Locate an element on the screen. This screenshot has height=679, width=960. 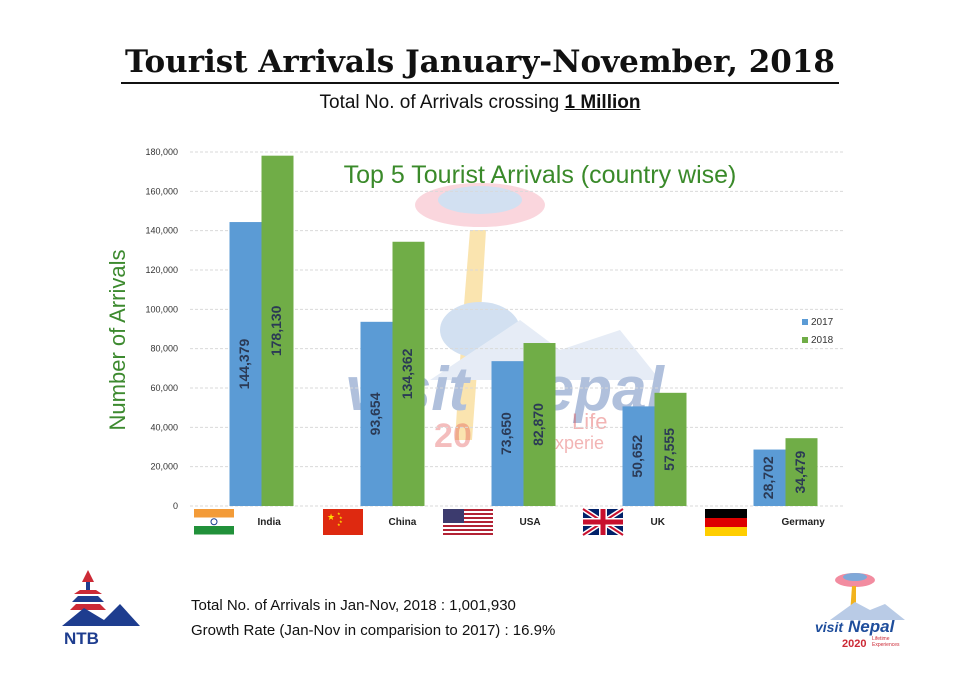
logo-right-year: 2020 is located at coordinates (854, 644).